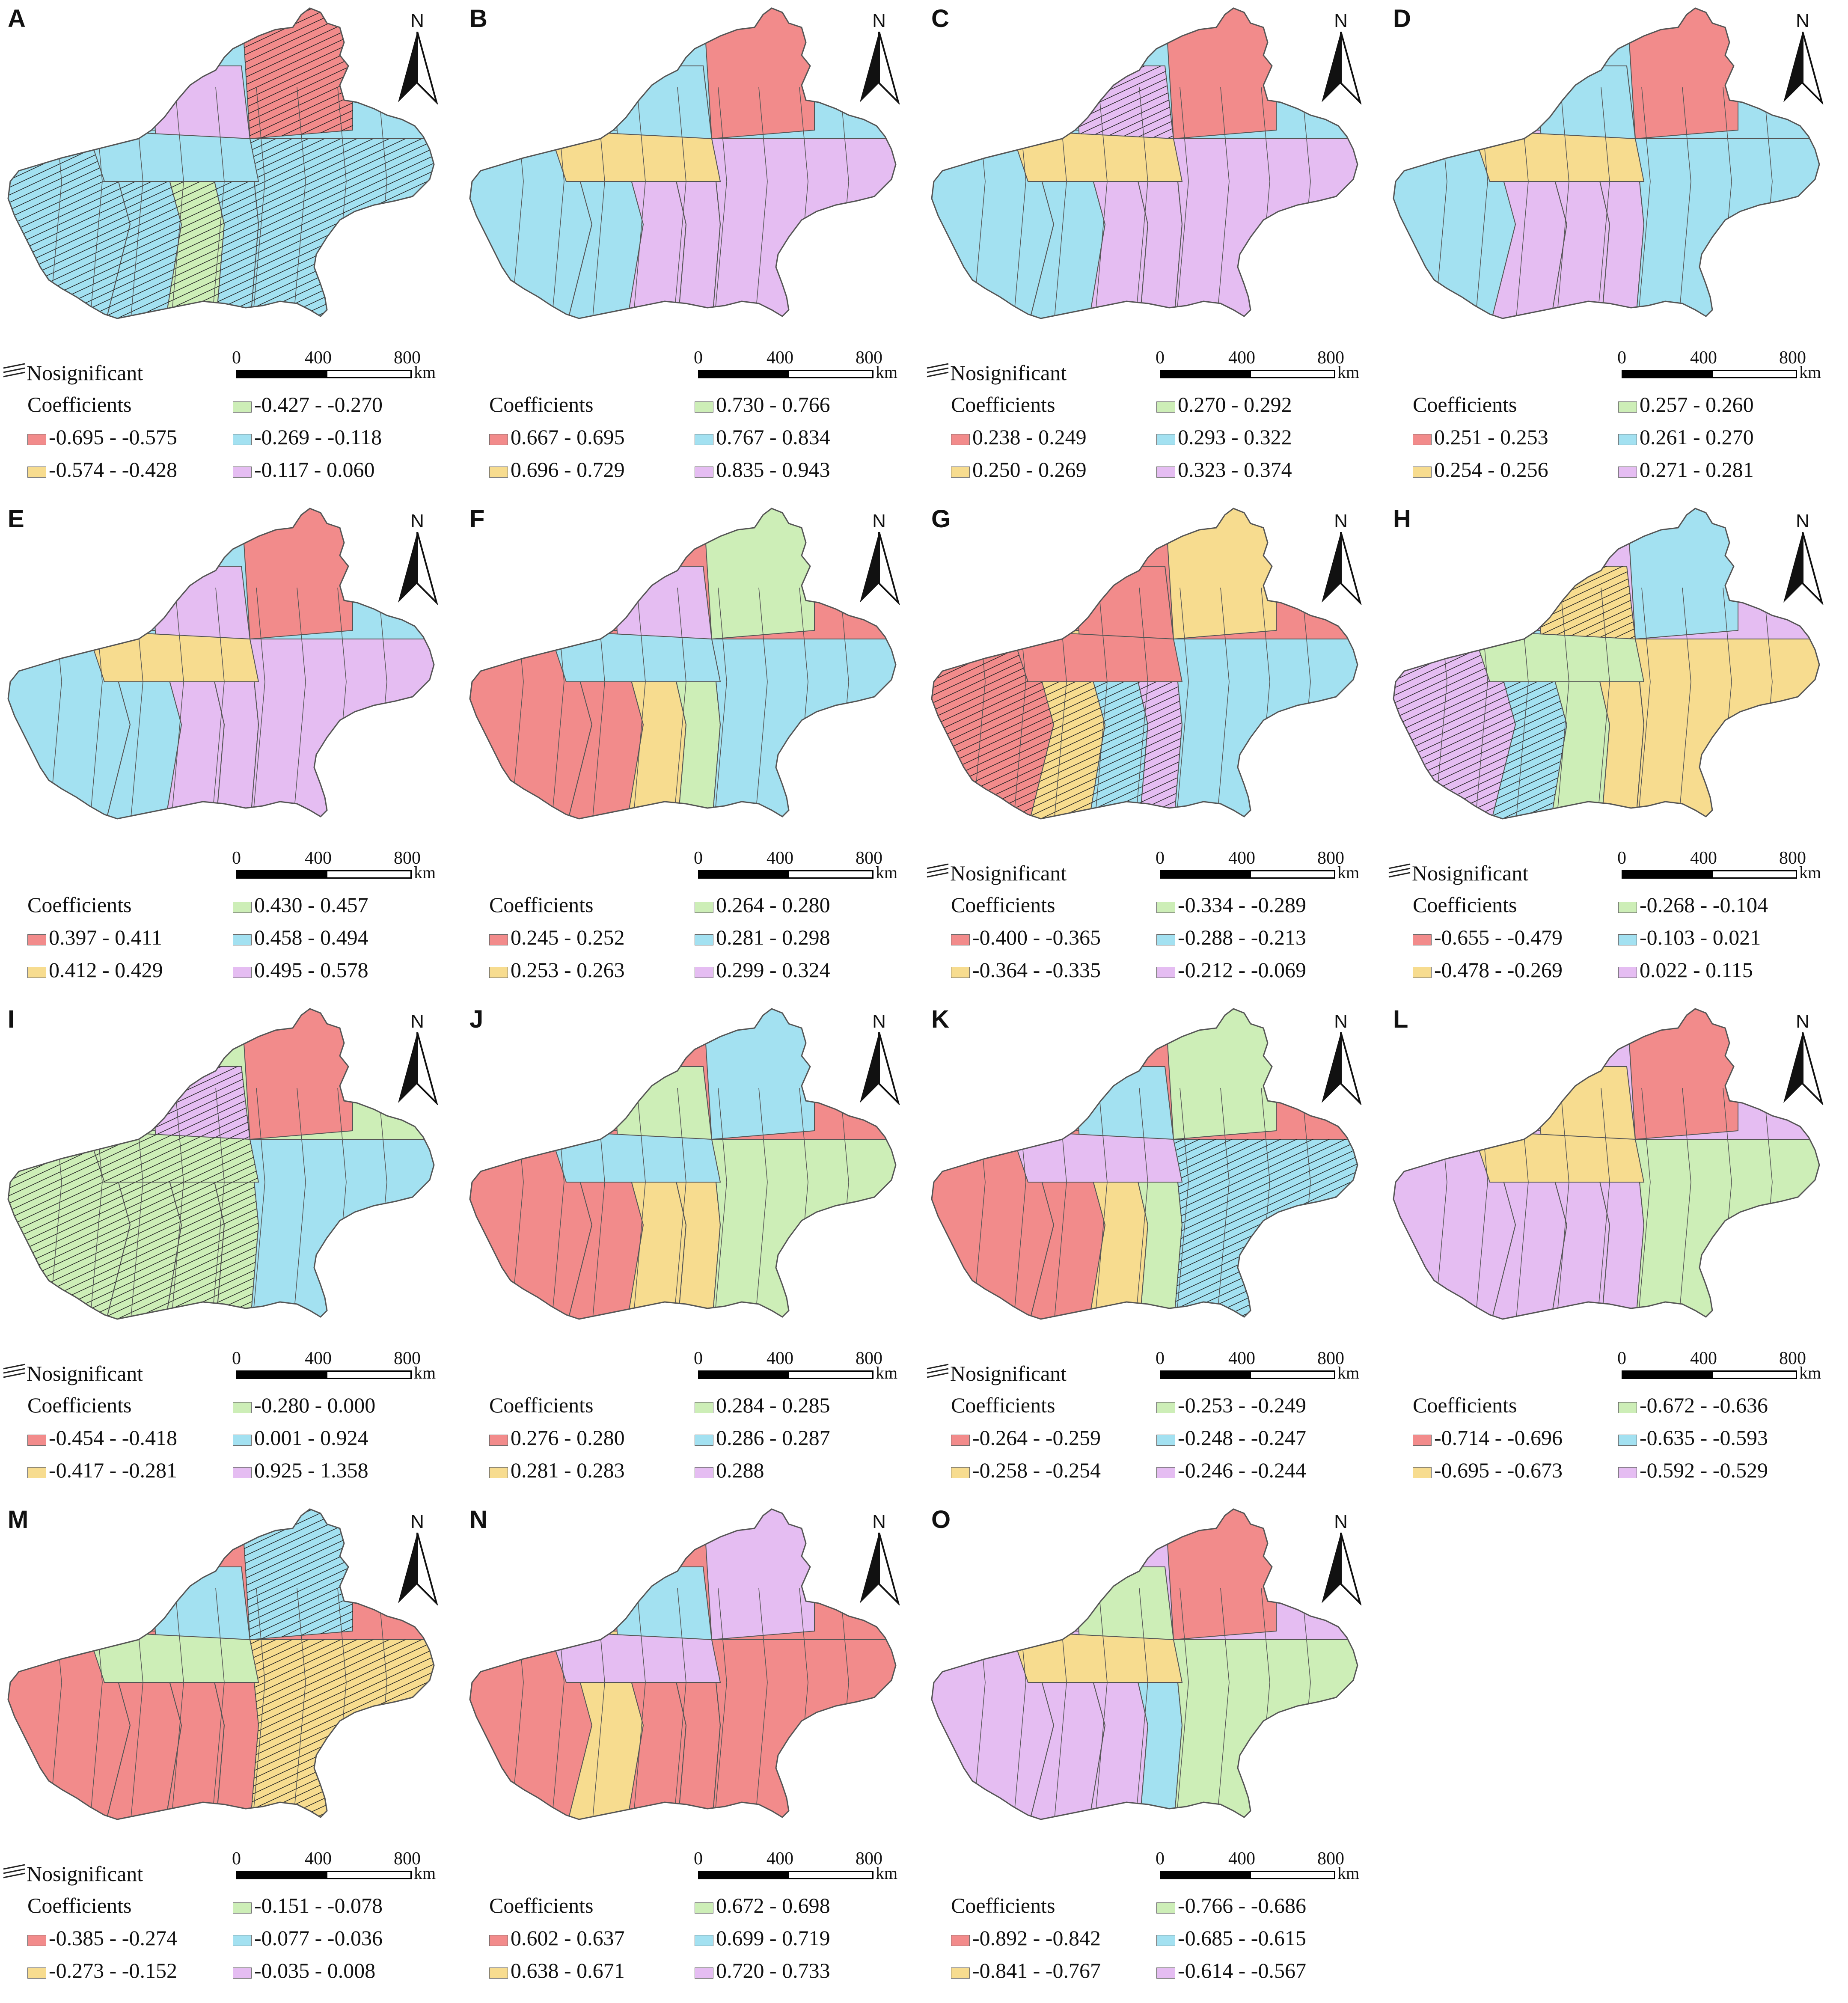 Image resolution: width=1848 pixels, height=2003 pixels. I want to click on legend-entry: -0.478 - -0.269, so click(1488, 969).